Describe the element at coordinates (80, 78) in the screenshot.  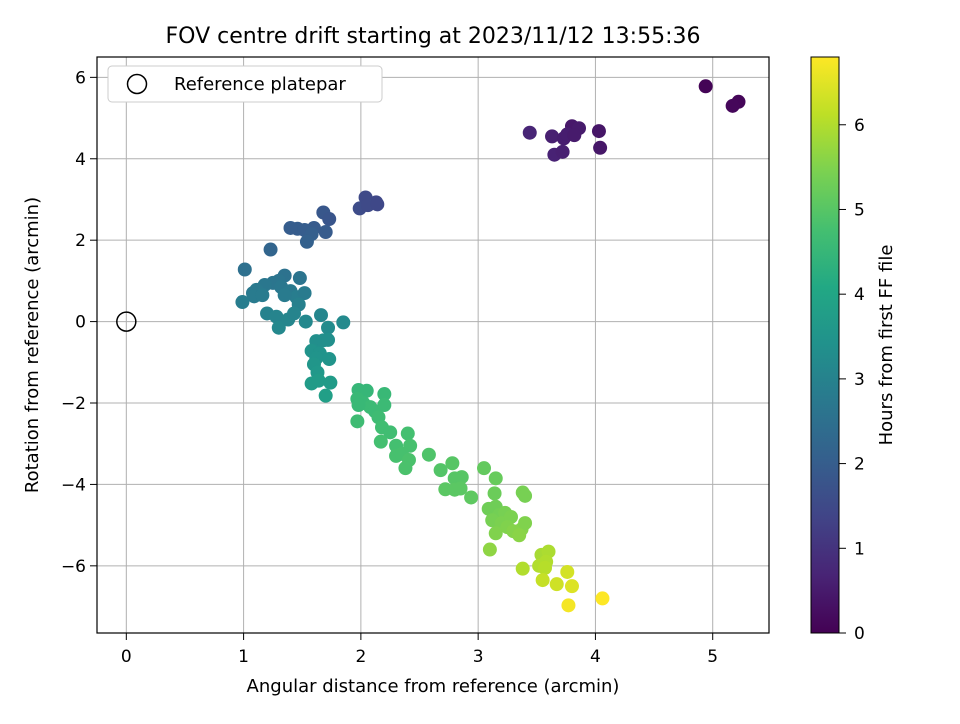
I see `y-tick-label: 6` at that location.